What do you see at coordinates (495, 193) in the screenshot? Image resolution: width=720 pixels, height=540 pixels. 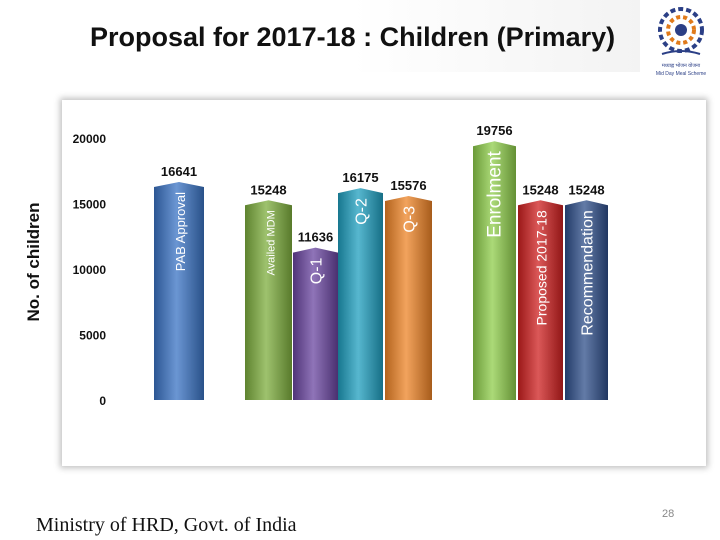 I see `category-label: Enrolment` at bounding box center [495, 193].